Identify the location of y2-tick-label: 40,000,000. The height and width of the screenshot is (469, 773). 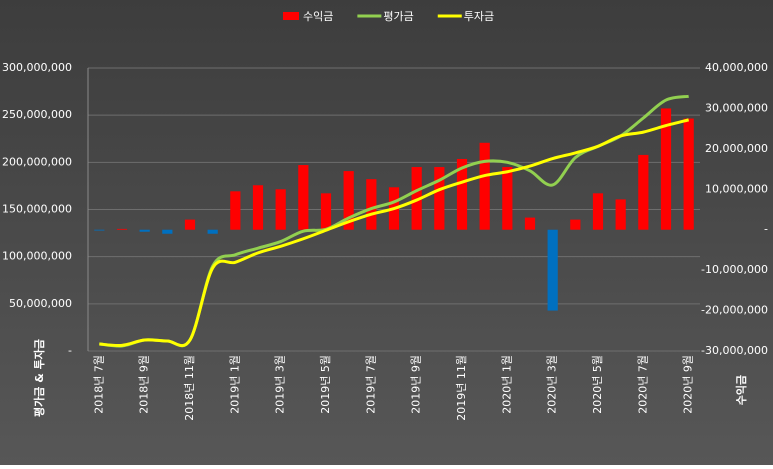
(736, 67).